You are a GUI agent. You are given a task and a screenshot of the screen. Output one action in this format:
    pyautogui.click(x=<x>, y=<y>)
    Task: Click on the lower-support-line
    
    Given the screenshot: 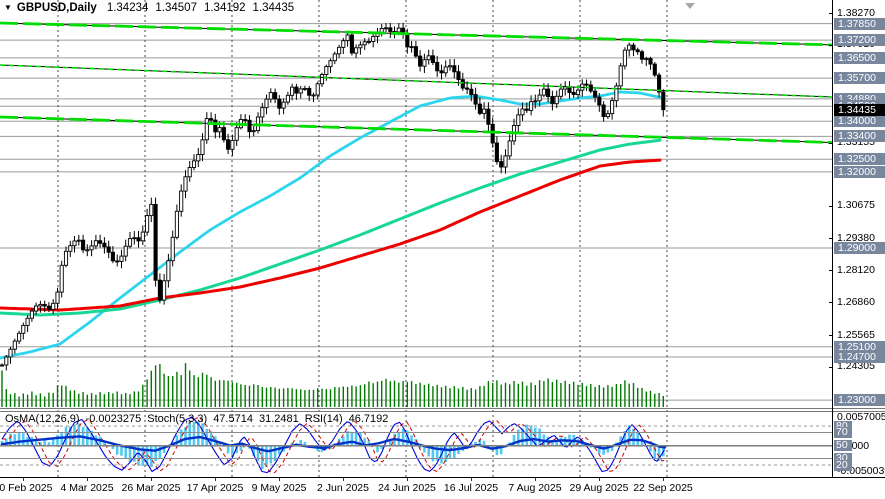 What is the action you would take?
    pyautogui.click(x=416, y=129)
    